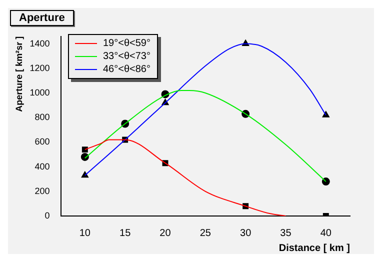 The width and height of the screenshot is (382, 262). What do you see at coordinates (47, 215) in the screenshot?
I see `y-tick-label: 0` at bounding box center [47, 215].